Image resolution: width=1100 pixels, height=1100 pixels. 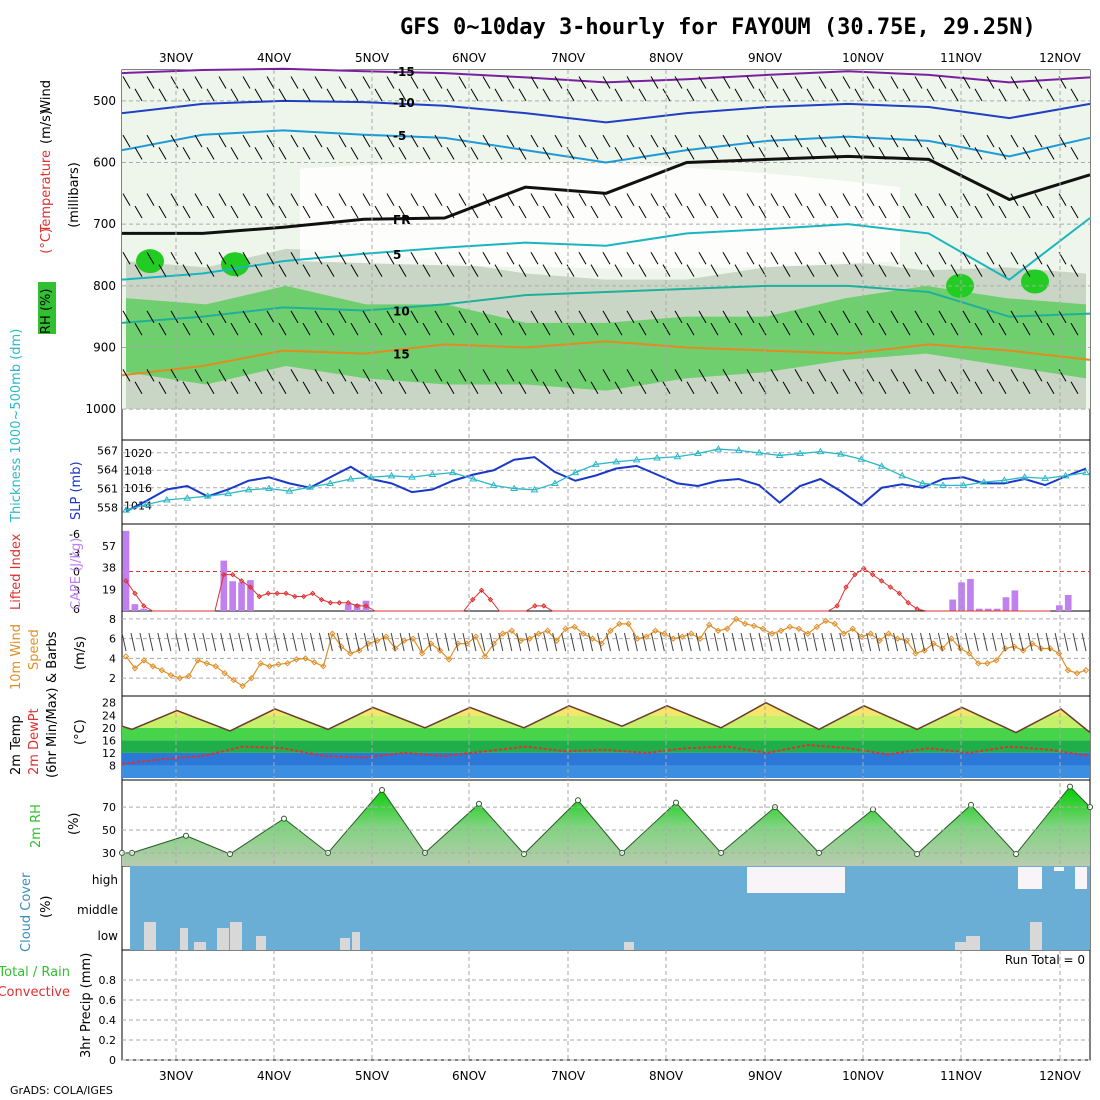 What do you see at coordinates (404, 103) in the screenshot?
I see `isotherm-label: -10` at bounding box center [404, 103].